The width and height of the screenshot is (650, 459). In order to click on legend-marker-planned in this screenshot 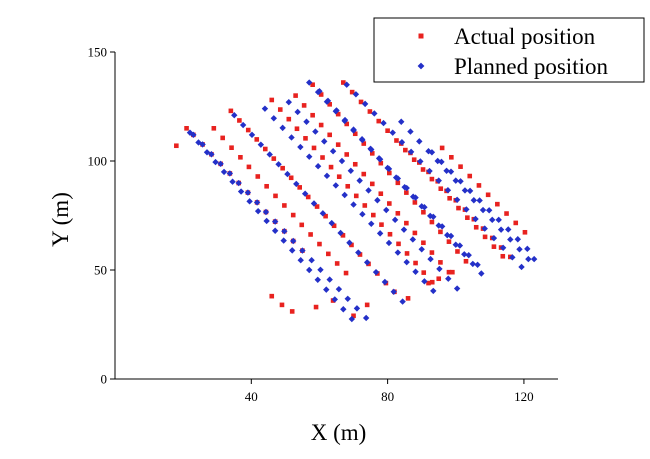, I will do `click(421, 66)`.